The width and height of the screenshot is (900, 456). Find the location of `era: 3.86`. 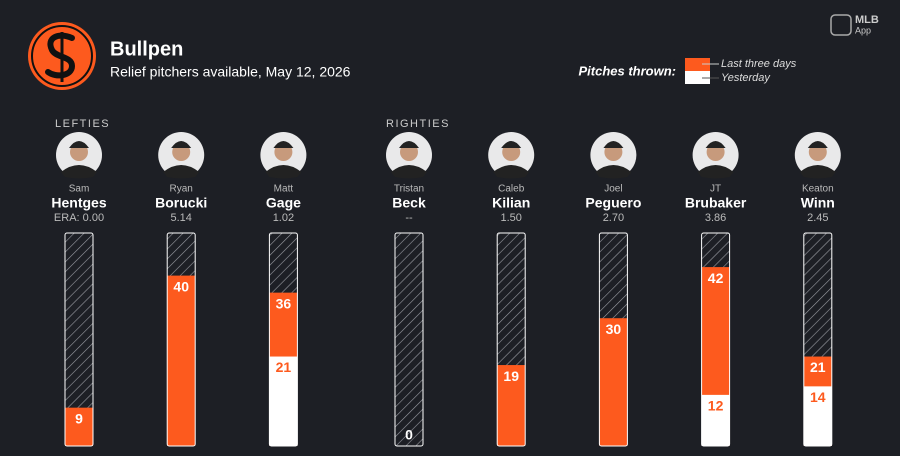

era: 3.86 is located at coordinates (715, 218).